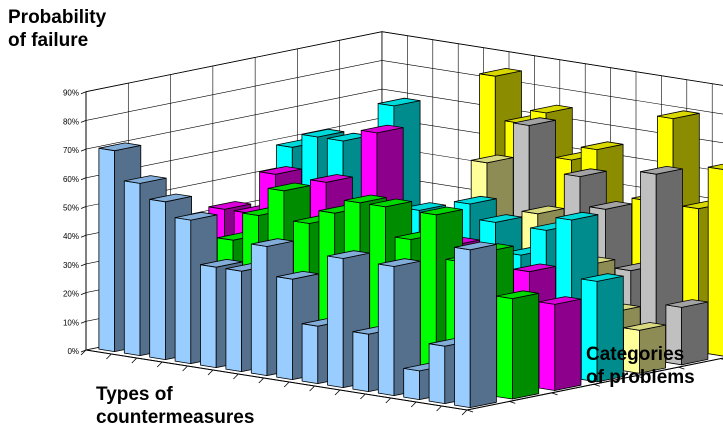  Describe the element at coordinates (73, 351) in the screenshot. I see `z-tick-label: 0%` at that location.